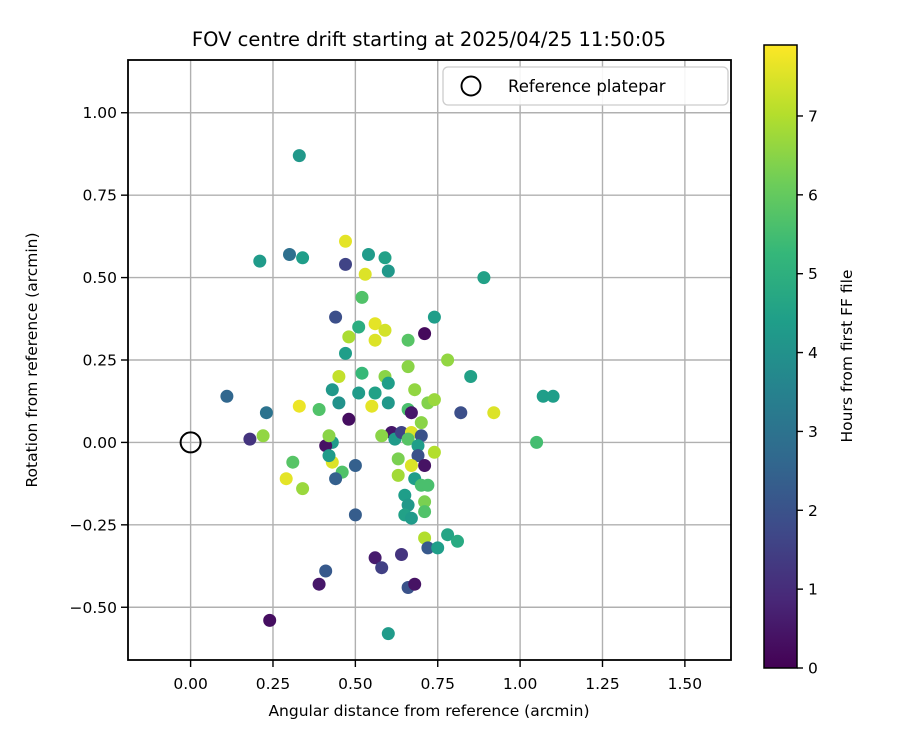 This screenshot has height=754, width=900. What do you see at coordinates (807, 392) in the screenshot?
I see `colorbar-ticks: 0 1 2 3 4 5 6 7` at bounding box center [807, 392].